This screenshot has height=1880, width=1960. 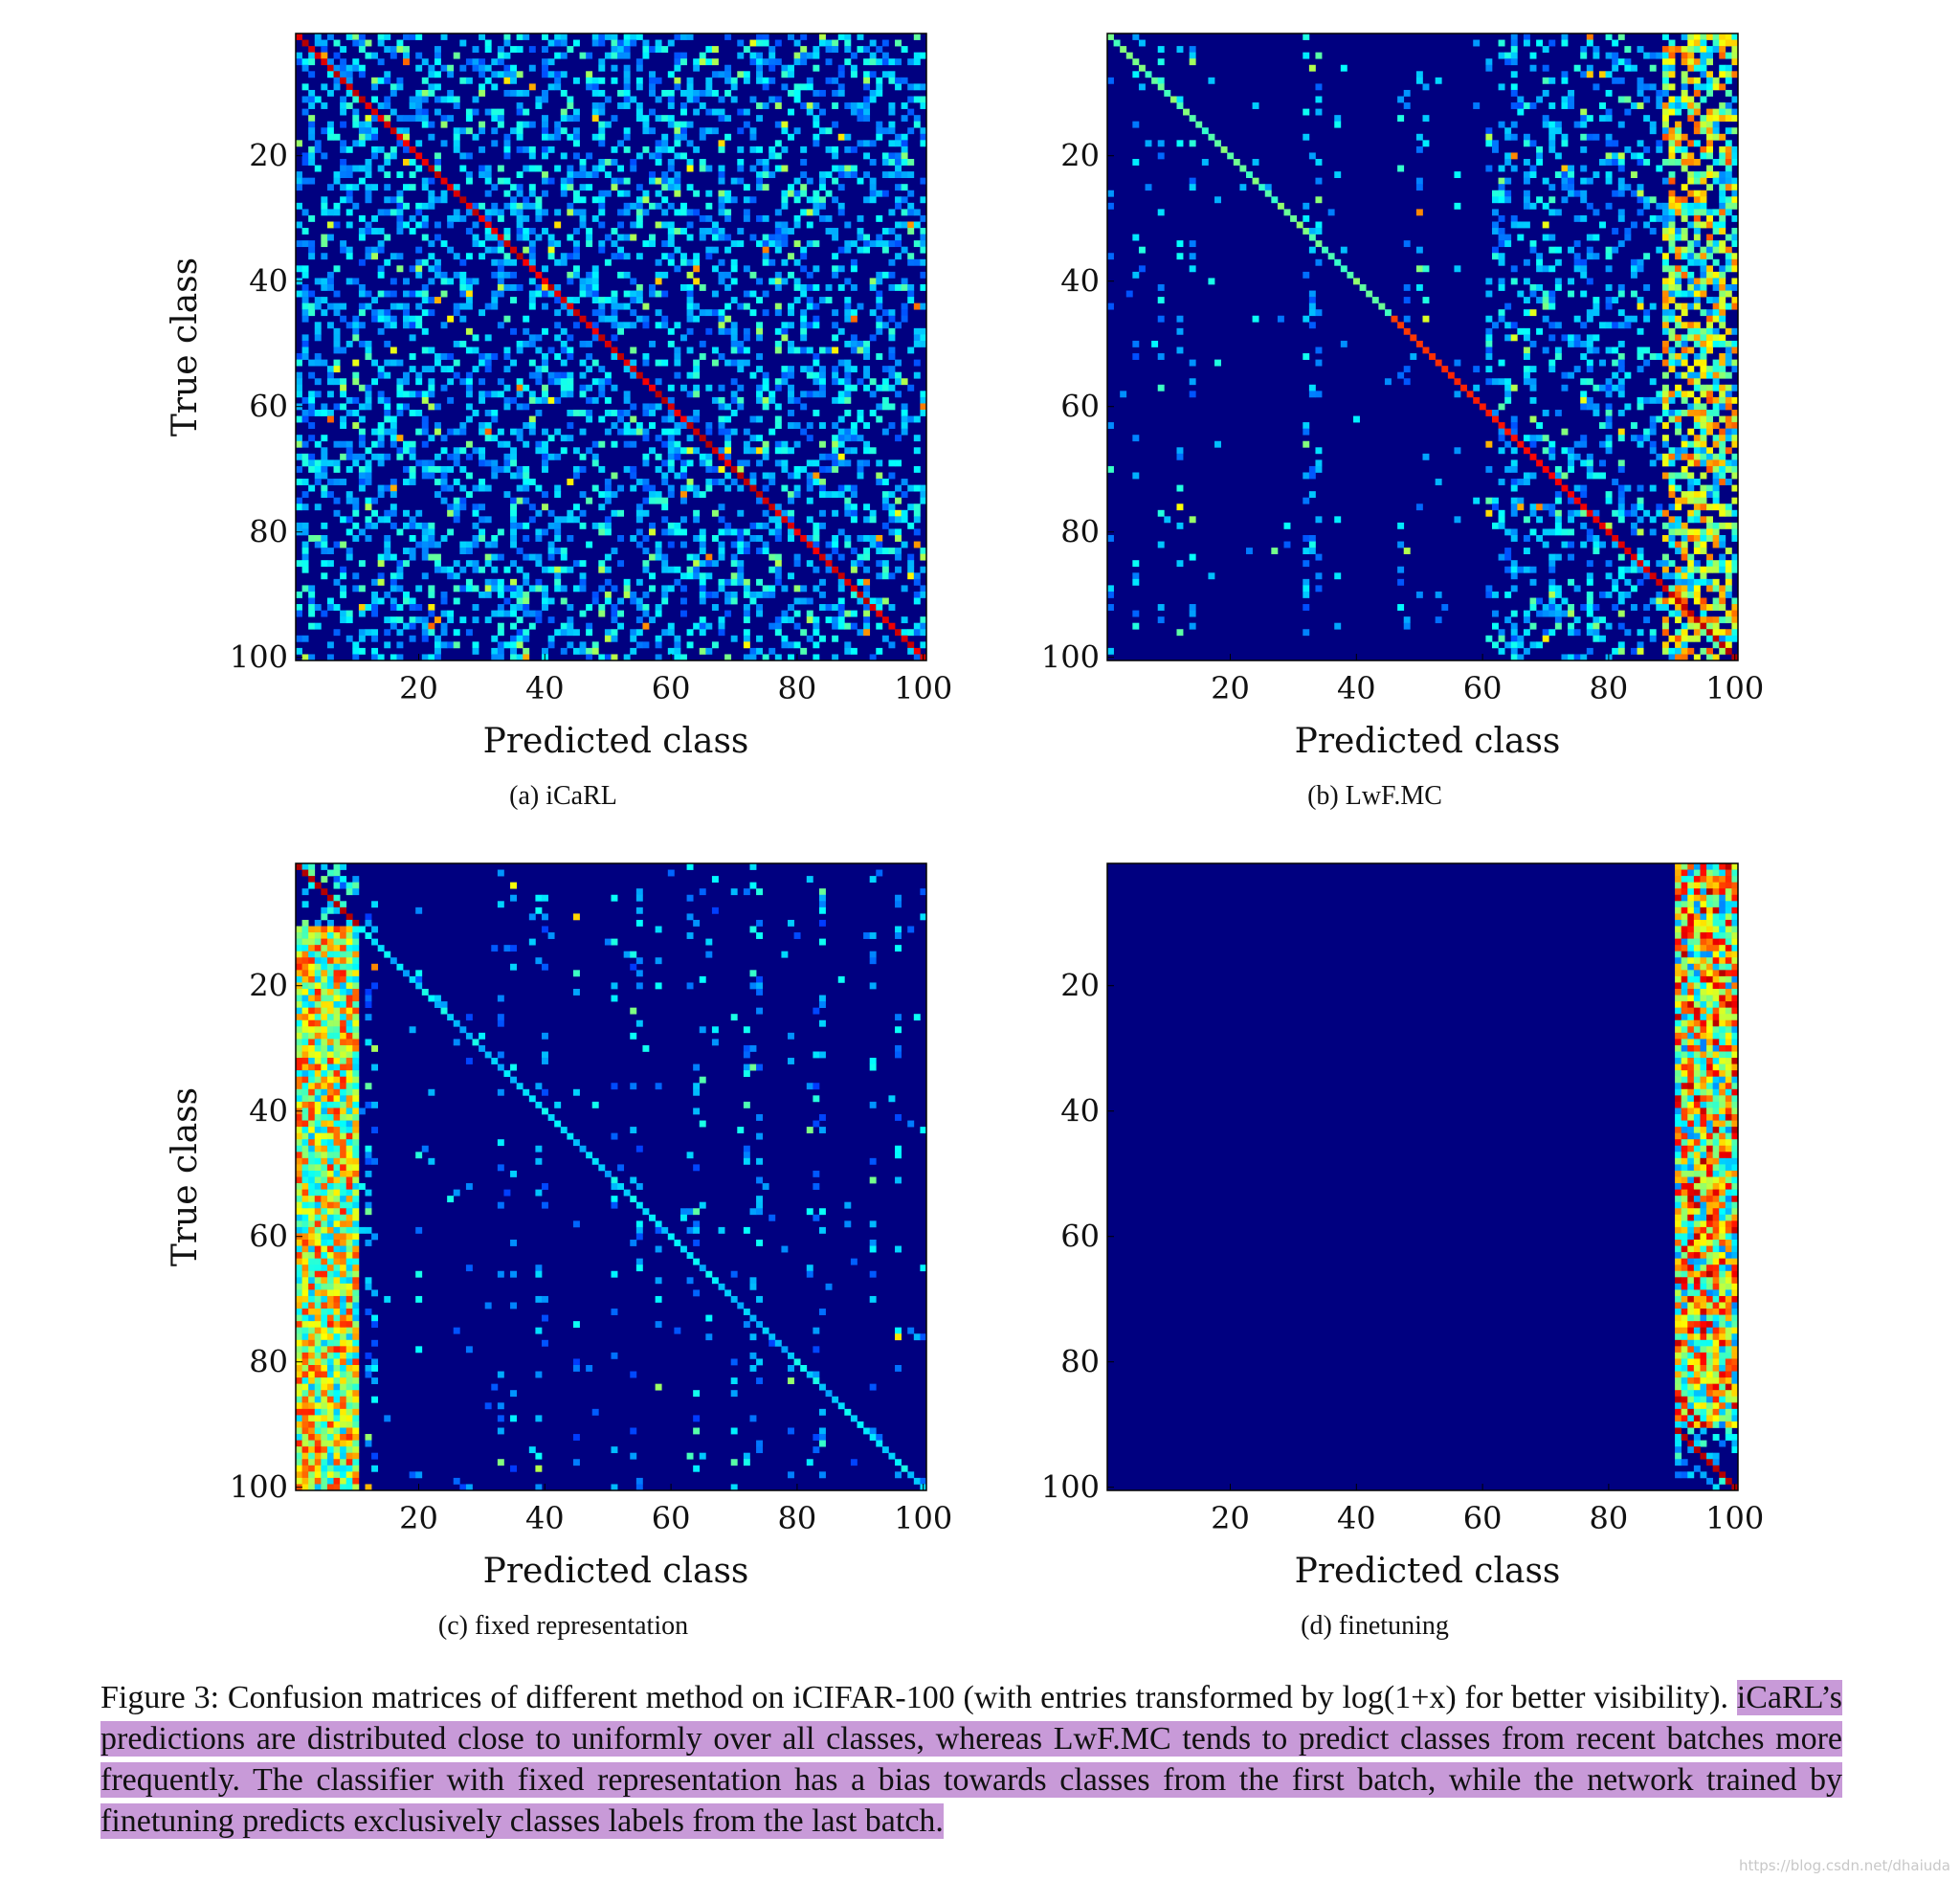 I want to click on x-tick-label: 60, so click(x=671, y=688).